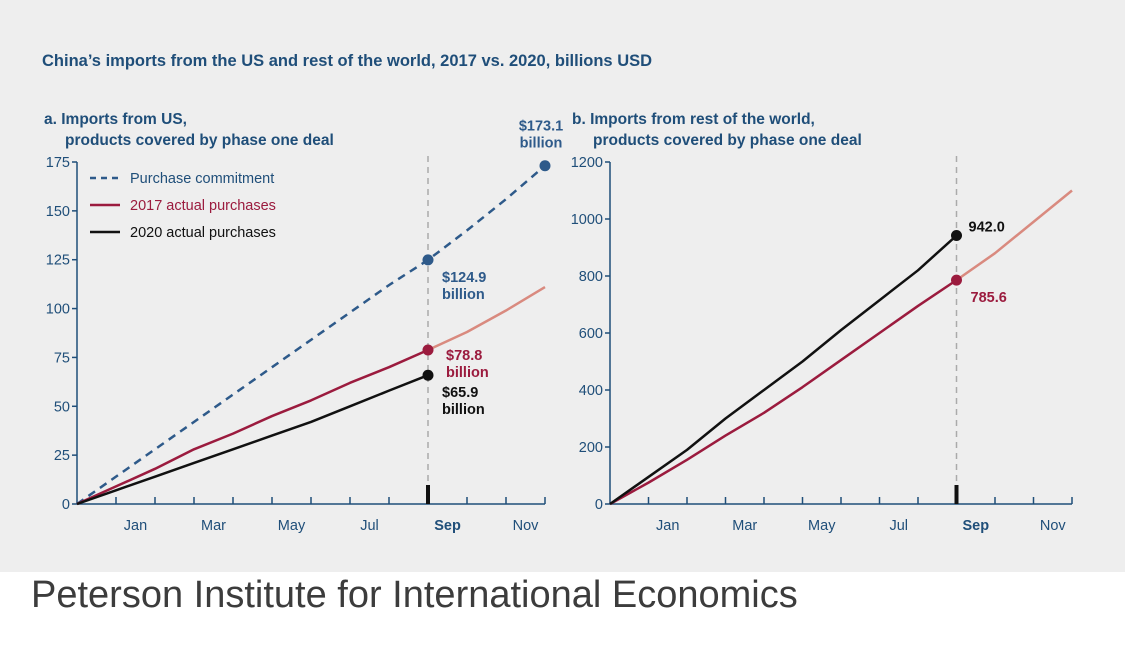 The width and height of the screenshot is (1125, 662). What do you see at coordinates (203, 206) in the screenshot?
I see `legend-label: 2017 actual purchases` at bounding box center [203, 206].